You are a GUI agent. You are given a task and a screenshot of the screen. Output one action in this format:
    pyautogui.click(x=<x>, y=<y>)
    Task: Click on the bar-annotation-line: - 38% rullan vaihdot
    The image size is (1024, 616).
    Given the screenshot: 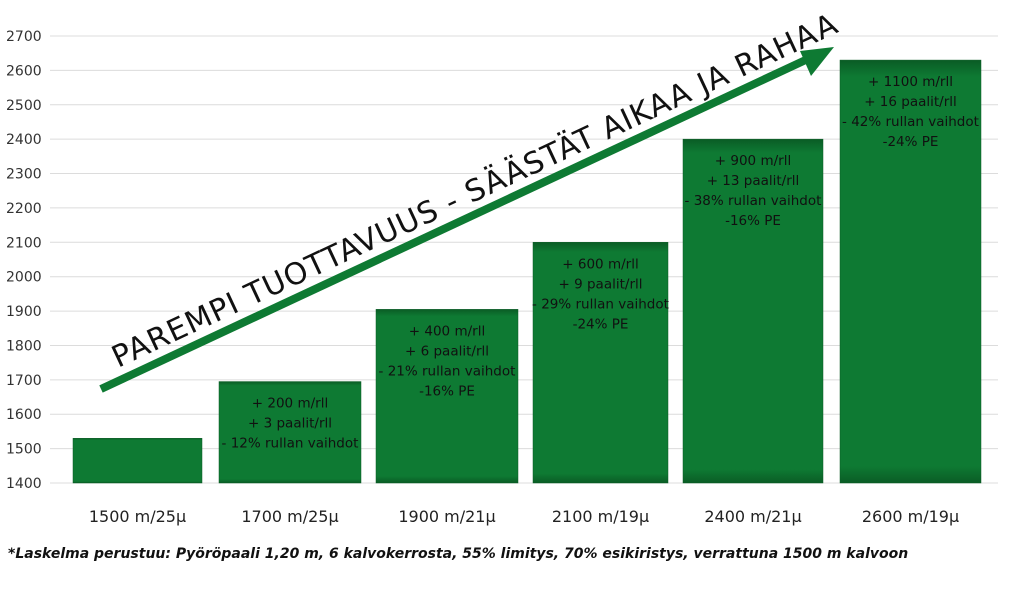 What is the action you would take?
    pyautogui.click(x=753, y=201)
    